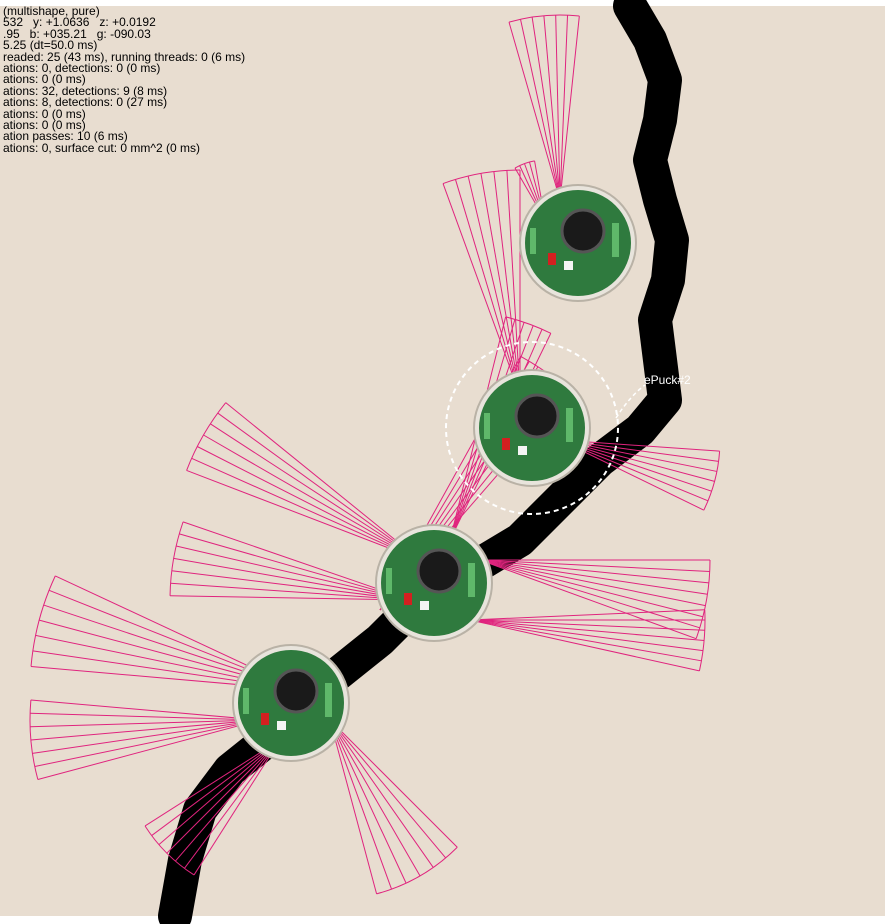  What do you see at coordinates (65, 136) in the screenshot?
I see `overlay-line: ation passes: 10 (6 ms)` at bounding box center [65, 136].